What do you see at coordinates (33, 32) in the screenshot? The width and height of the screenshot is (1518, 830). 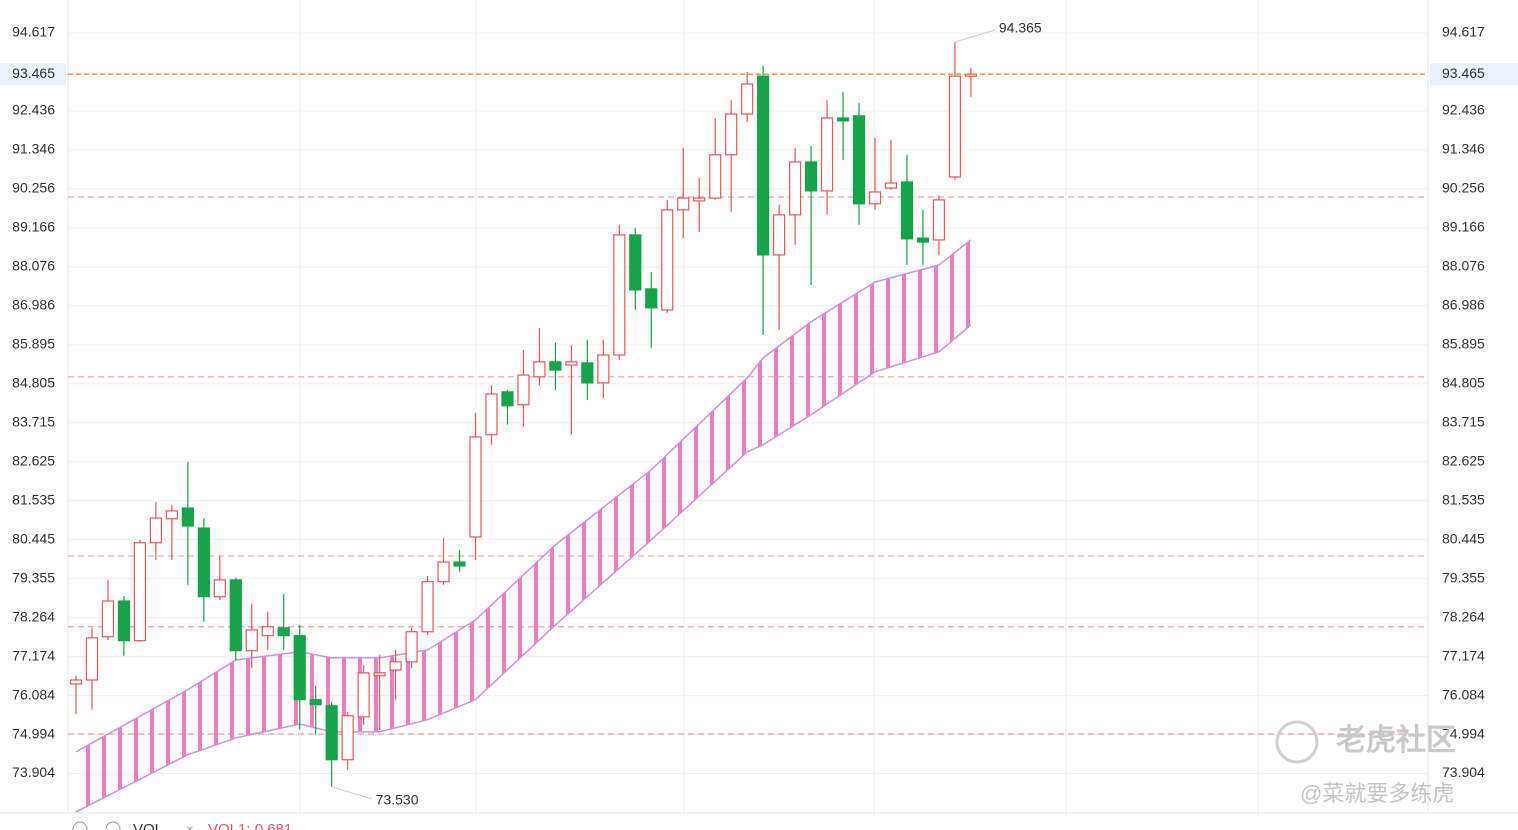 I see `y-tick-label: 94.617` at bounding box center [33, 32].